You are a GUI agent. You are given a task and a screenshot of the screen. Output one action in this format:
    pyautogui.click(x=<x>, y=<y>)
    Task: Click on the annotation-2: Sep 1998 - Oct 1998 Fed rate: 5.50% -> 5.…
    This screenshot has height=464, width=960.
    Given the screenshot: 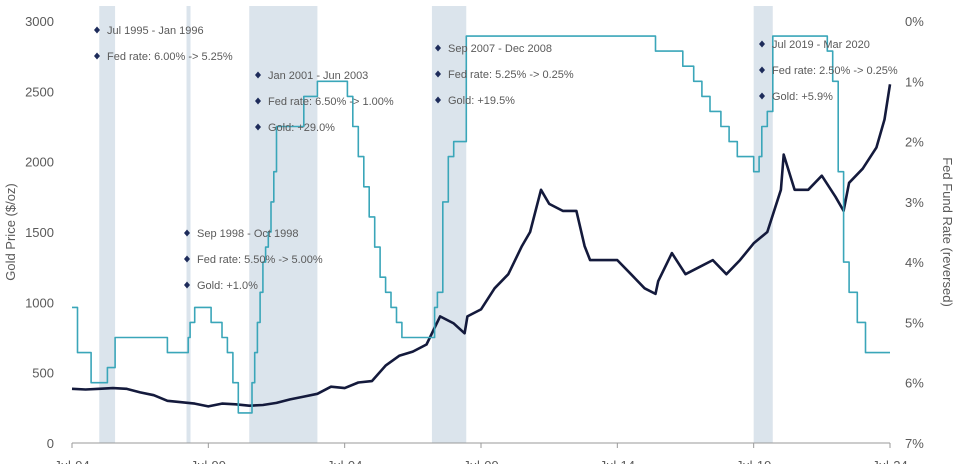 What is the action you would take?
    pyautogui.click(x=253, y=260)
    